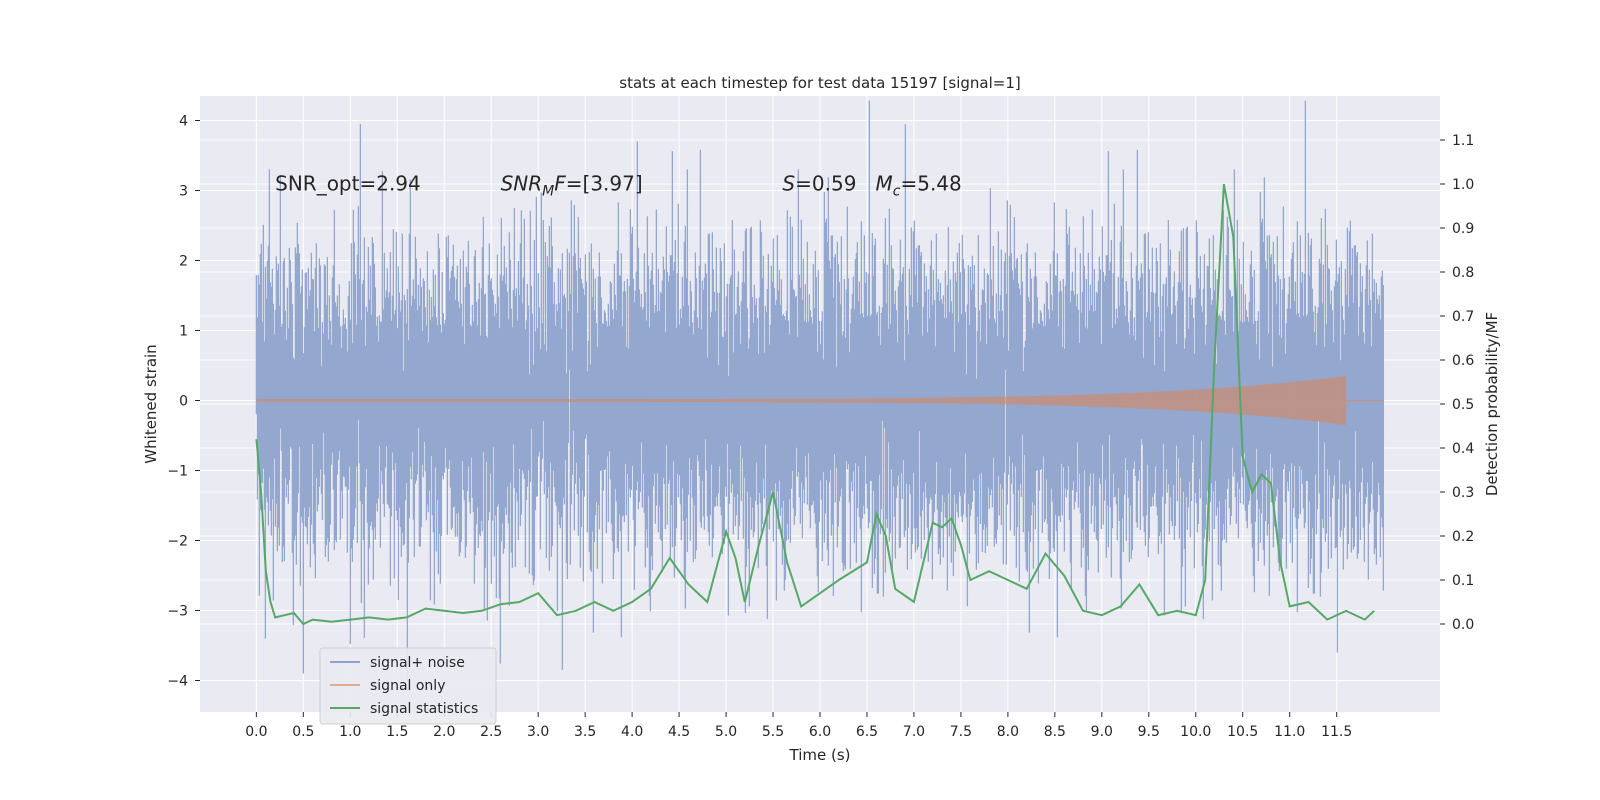  What do you see at coordinates (572, 186) in the screenshot?
I see `annotation-snr-mf: SNRMF=[3.97]` at bounding box center [572, 186].